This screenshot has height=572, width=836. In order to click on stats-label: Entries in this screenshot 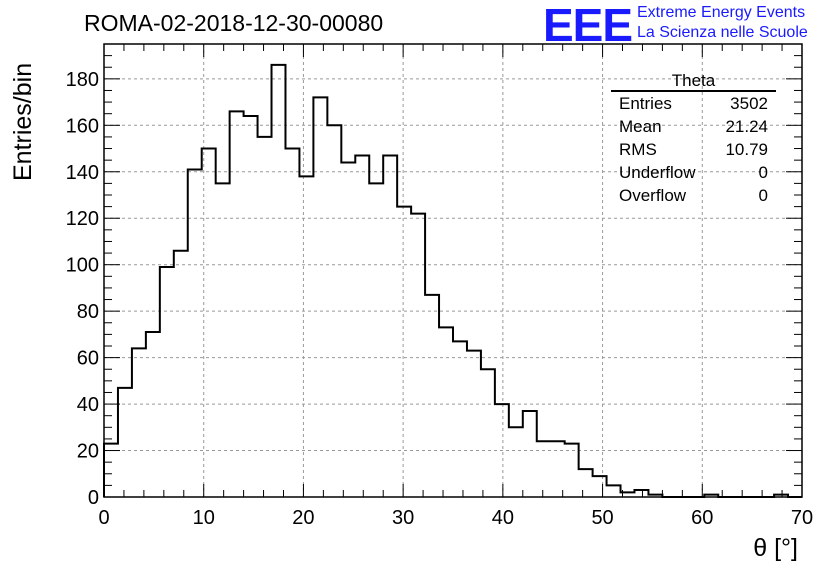, I will do `click(645, 103)`.